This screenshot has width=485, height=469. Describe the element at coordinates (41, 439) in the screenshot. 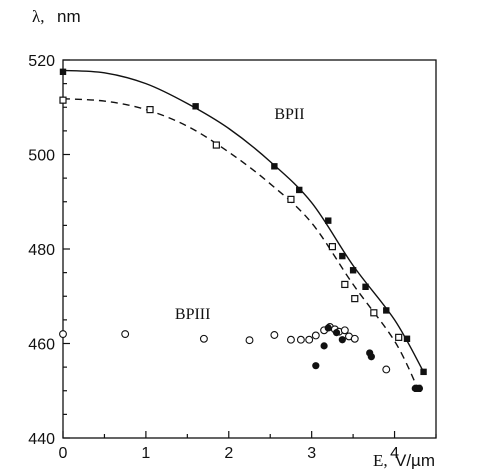

I see `y-tick-label: 440` at that location.